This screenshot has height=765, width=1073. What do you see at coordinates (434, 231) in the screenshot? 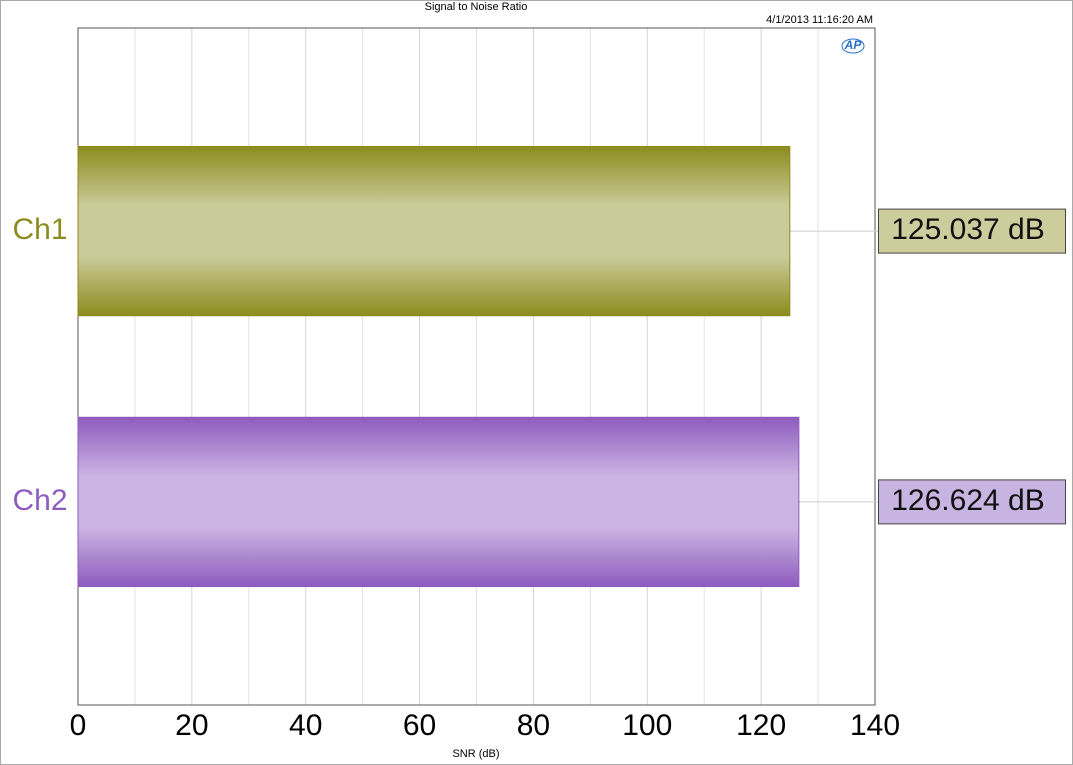
I see `bar` at bounding box center [434, 231].